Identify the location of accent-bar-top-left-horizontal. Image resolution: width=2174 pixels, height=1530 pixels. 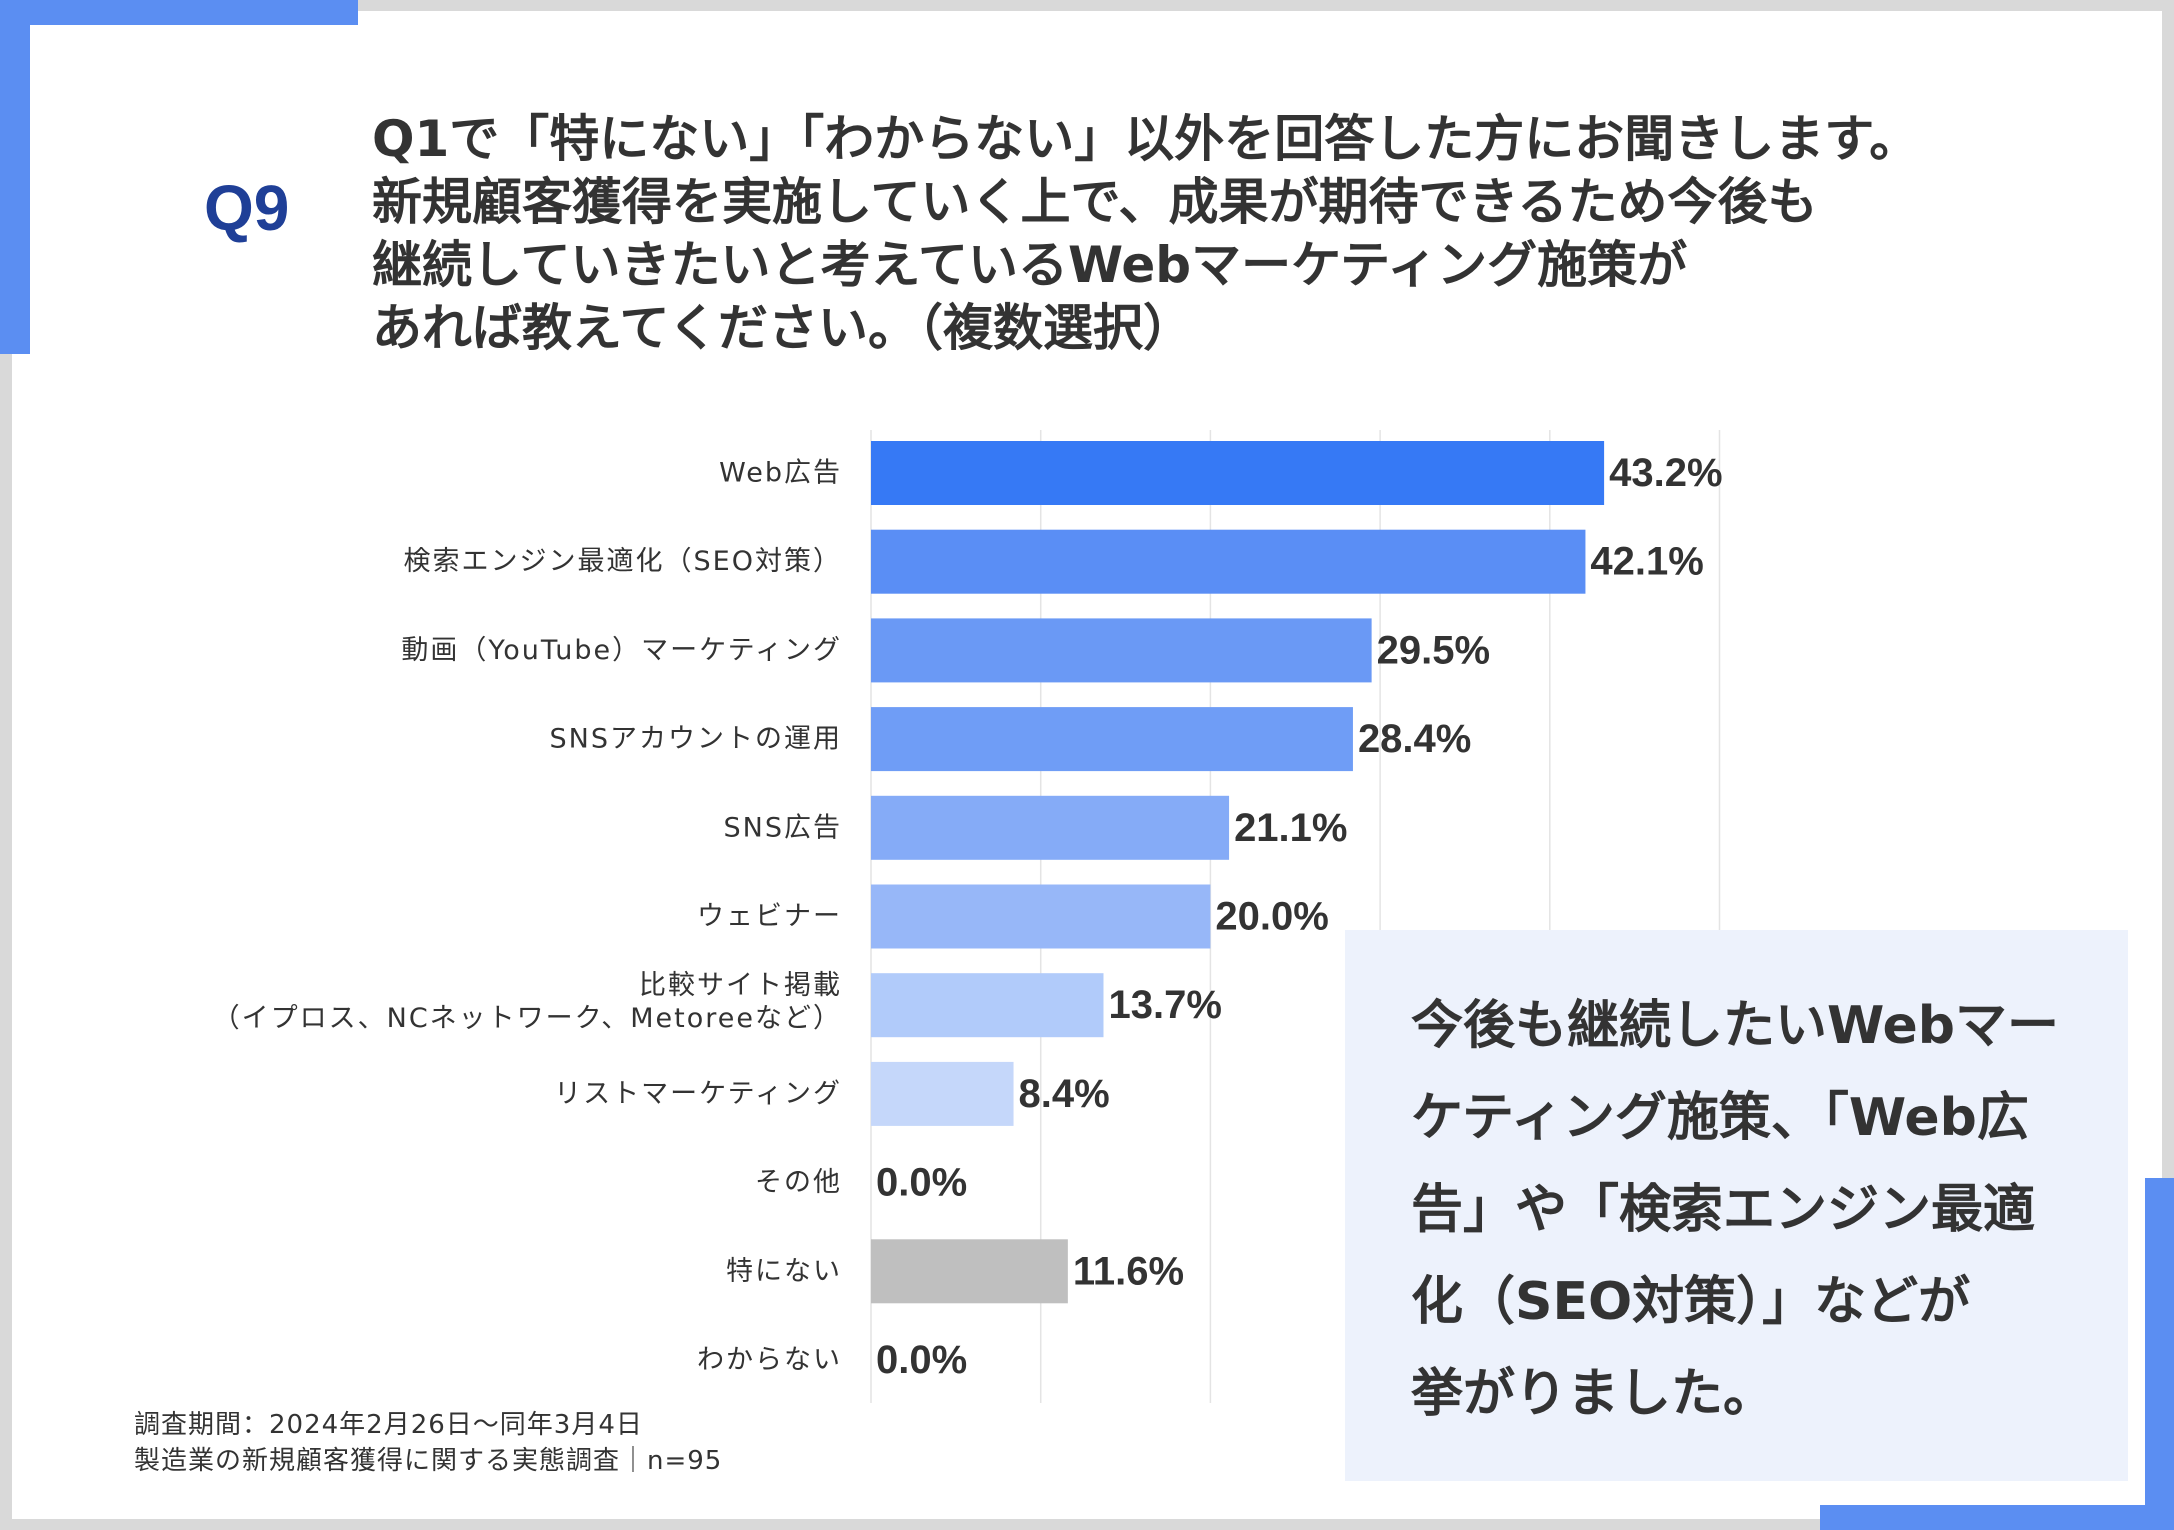
(179, 12).